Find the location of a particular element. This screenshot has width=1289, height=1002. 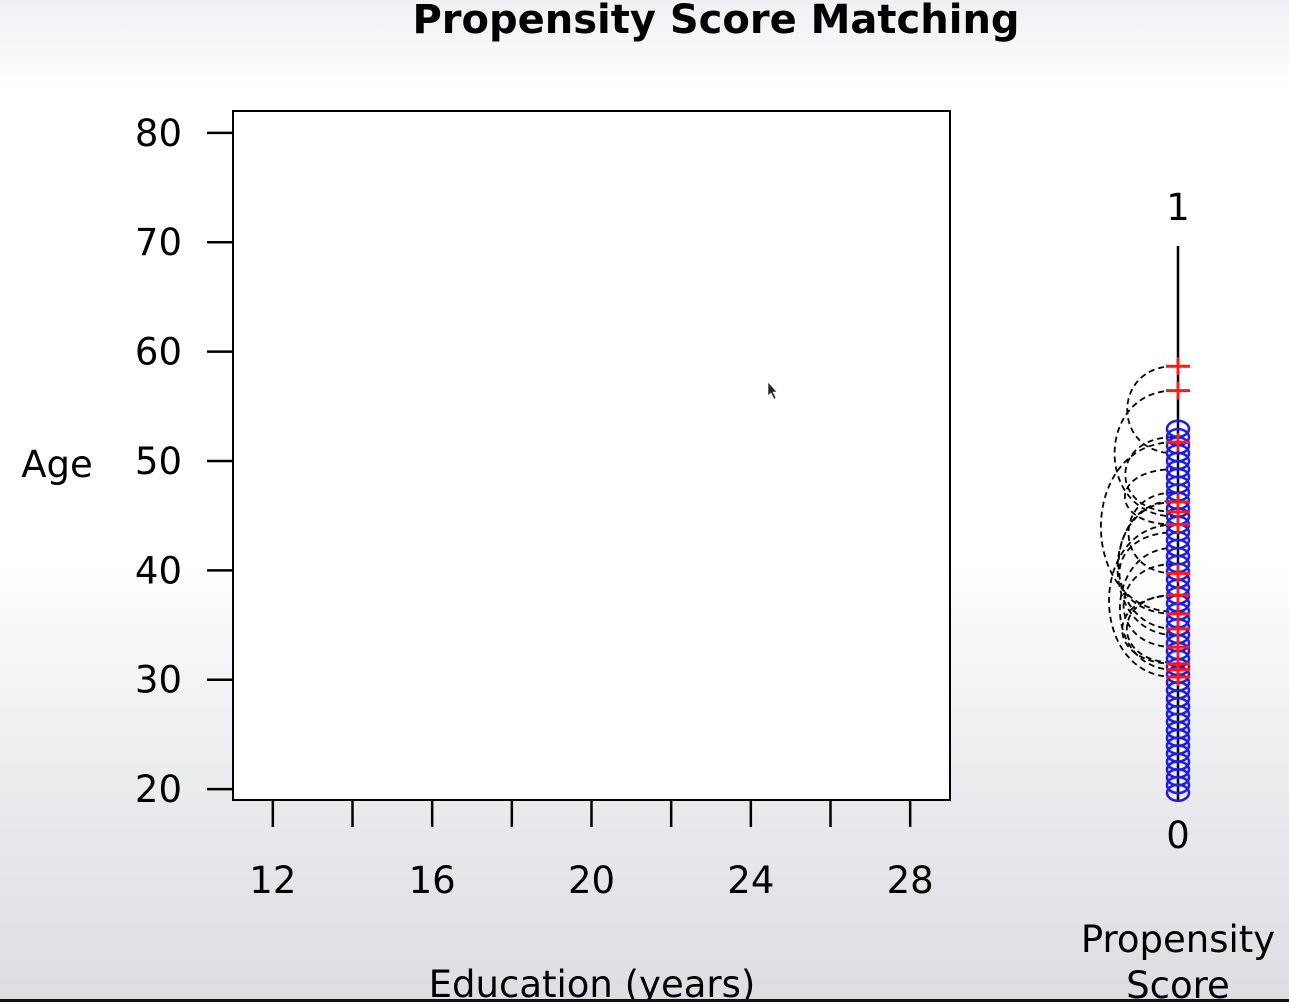

bottom-divider is located at coordinates (644, 1000).